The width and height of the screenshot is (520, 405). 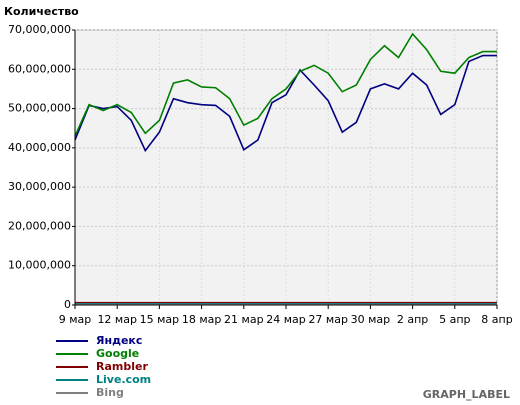 I want to click on x-tick-label: 12 мар, so click(x=117, y=319).